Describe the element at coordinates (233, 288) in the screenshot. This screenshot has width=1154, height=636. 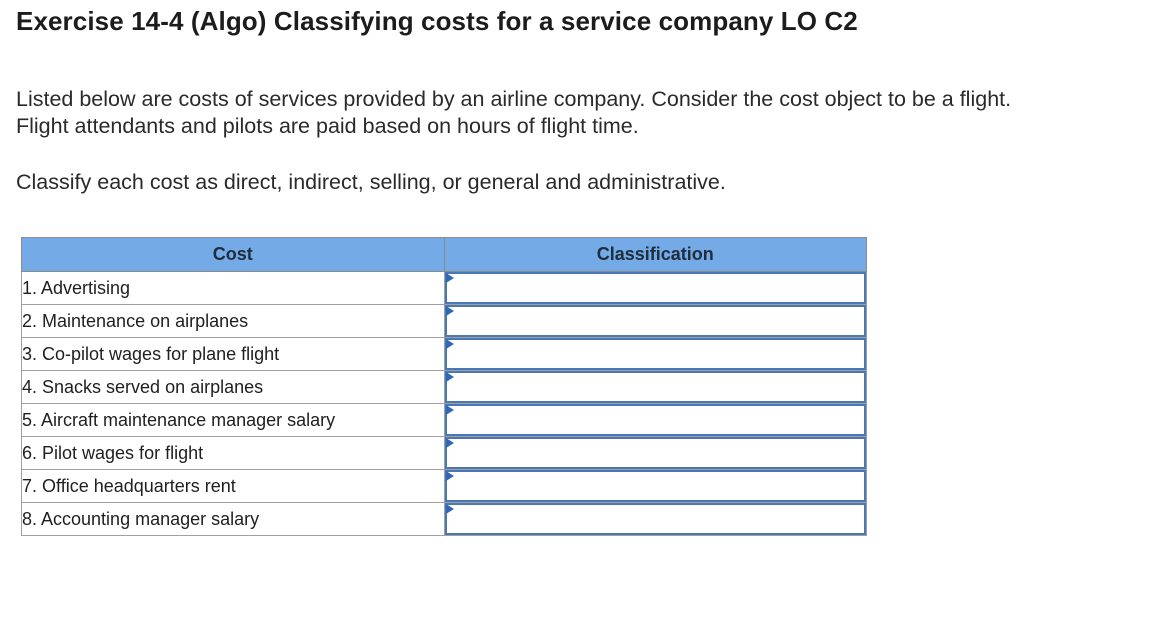
I see `cost-cell: 1. Advertising` at that location.